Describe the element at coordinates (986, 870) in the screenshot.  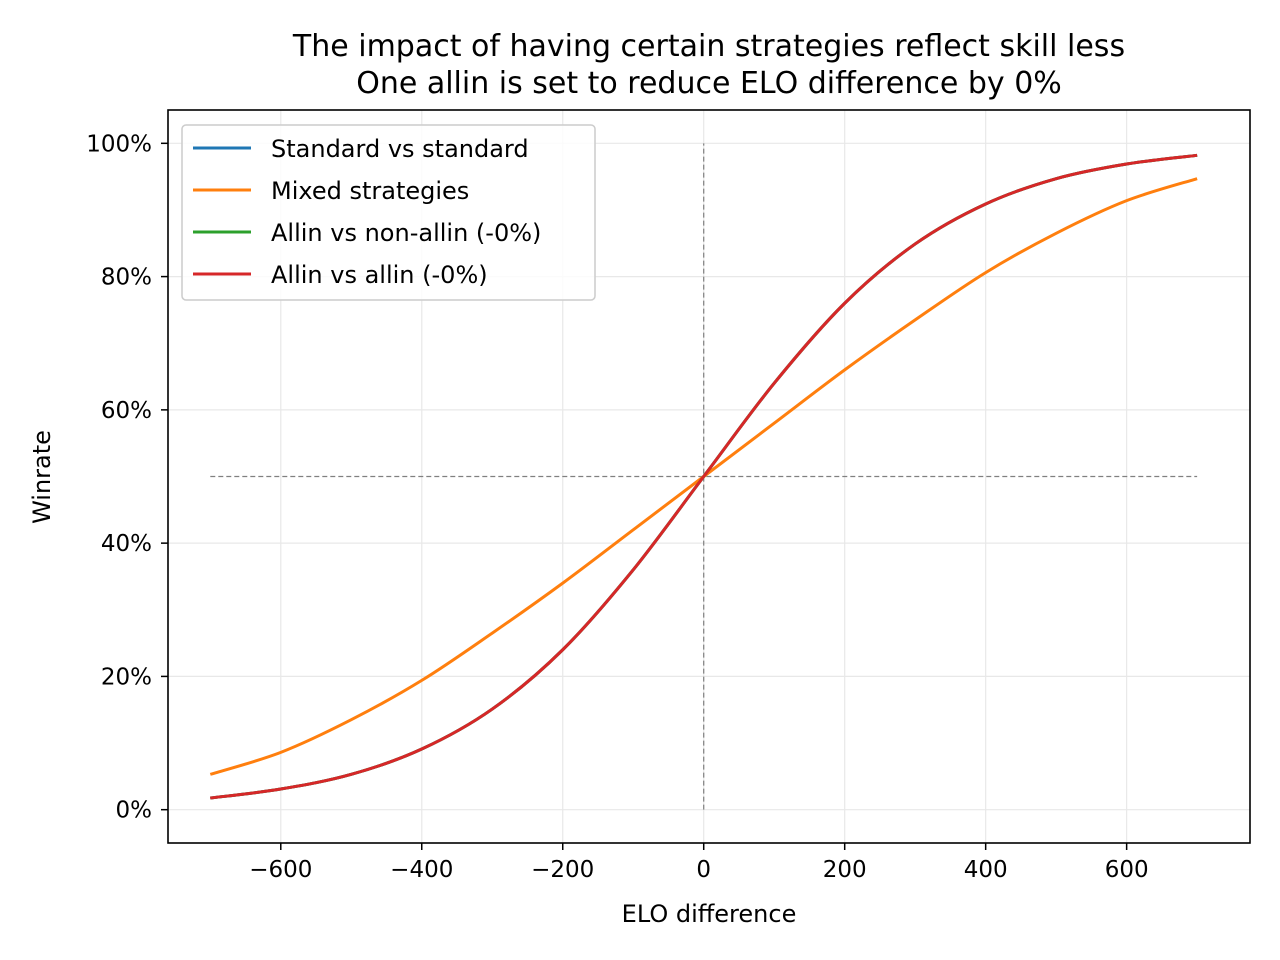
I see `x-tick-label: 400` at that location.